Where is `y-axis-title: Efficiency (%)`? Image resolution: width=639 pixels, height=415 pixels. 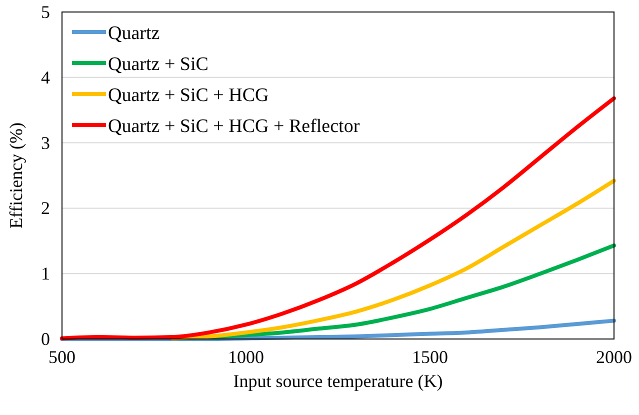
y-axis-title: Efficiency (%) is located at coordinates (16, 175).